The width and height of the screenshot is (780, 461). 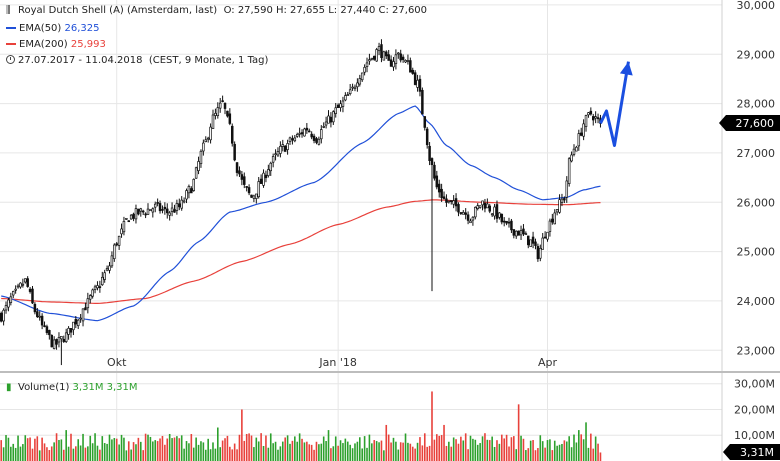 What do you see at coordinates (756, 301) in the screenshot?
I see `price-tick-label: 24,000` at bounding box center [756, 301].